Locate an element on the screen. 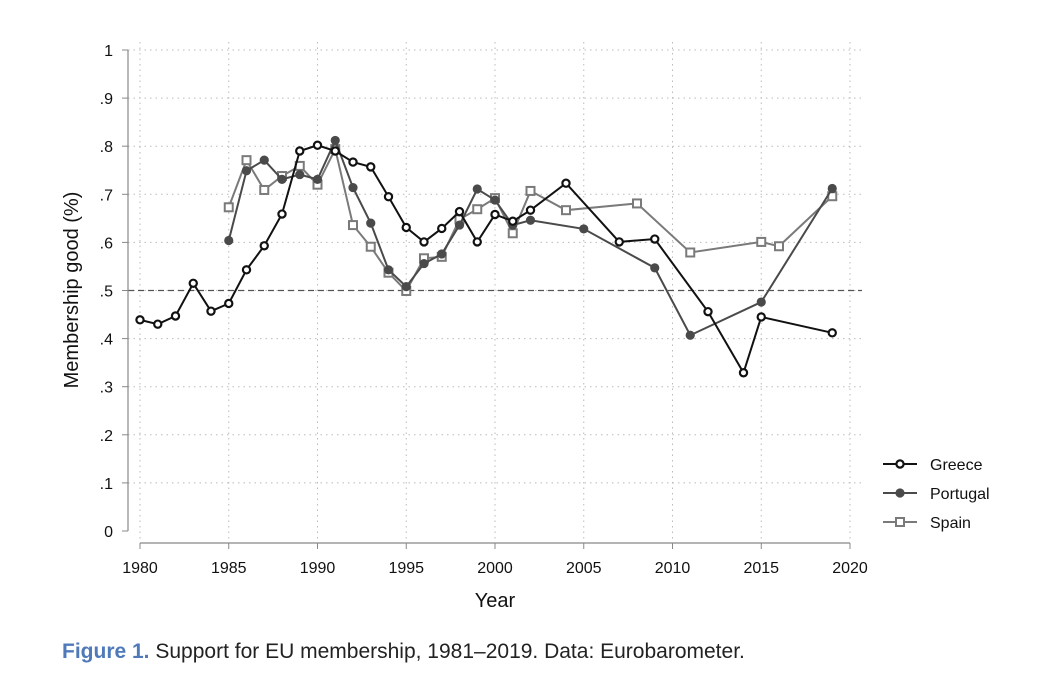 The image size is (1063, 694). y-tick-label: .8 is located at coordinates (106, 147).